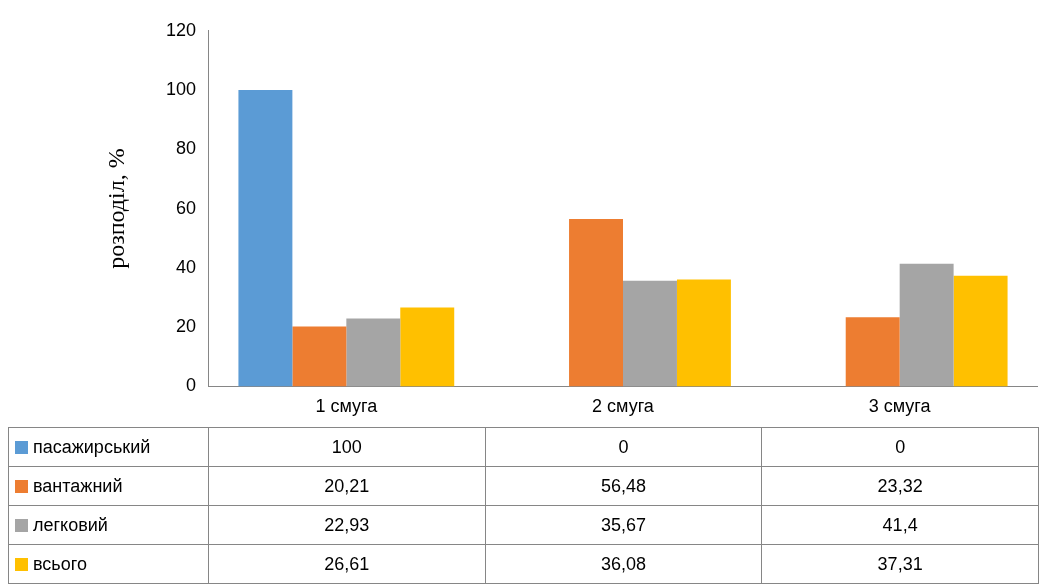  What do you see at coordinates (70, 524) in the screenshot?
I see `legend-label: легковий` at bounding box center [70, 524].